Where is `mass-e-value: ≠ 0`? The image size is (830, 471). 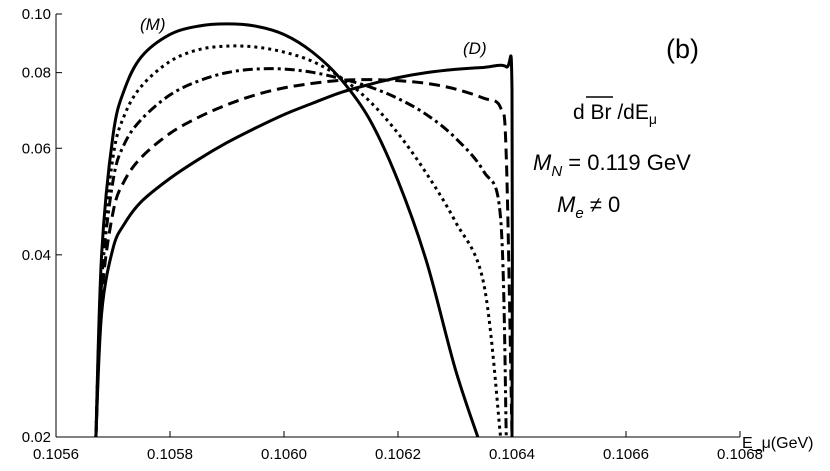 mass-e-value: ≠ 0 is located at coordinates (602, 204).